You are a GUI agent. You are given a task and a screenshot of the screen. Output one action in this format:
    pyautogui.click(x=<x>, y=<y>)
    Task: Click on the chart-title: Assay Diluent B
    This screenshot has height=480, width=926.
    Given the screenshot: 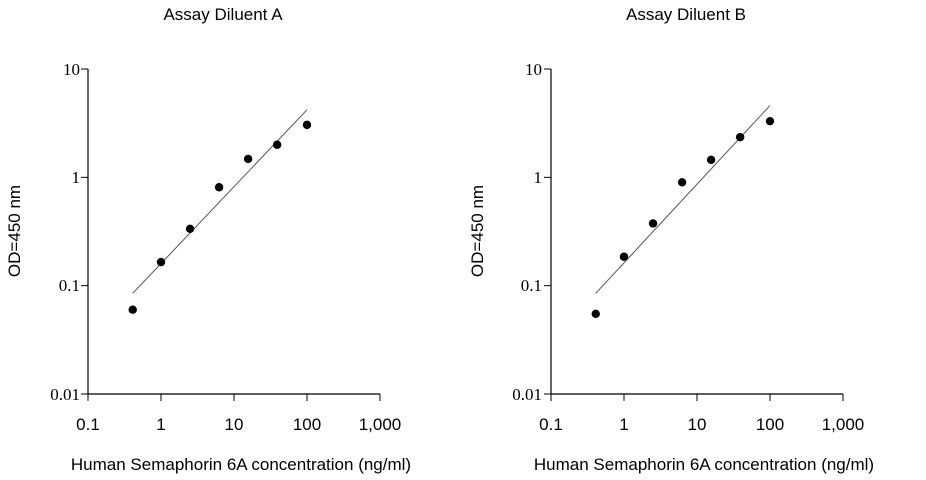 What is the action you would take?
    pyautogui.click(x=686, y=14)
    